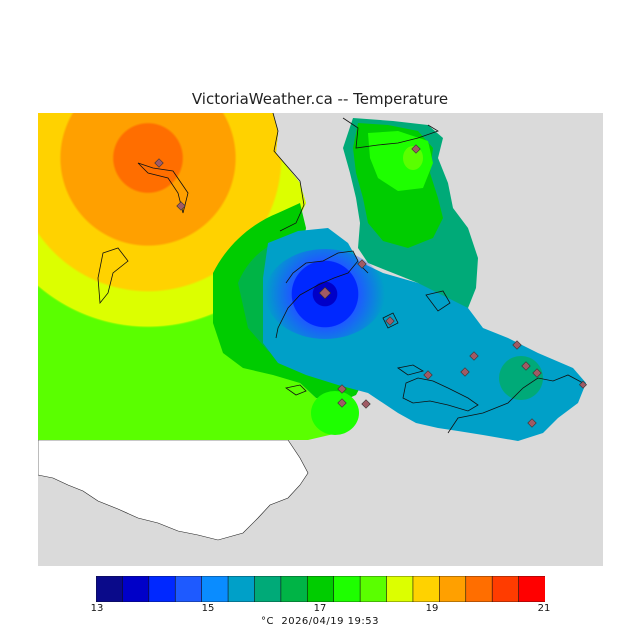 Image resolution: width=640 pixels, height=640 pixels. Describe the element at coordinates (143, 233) in the screenshot. I see `islands` at that location.